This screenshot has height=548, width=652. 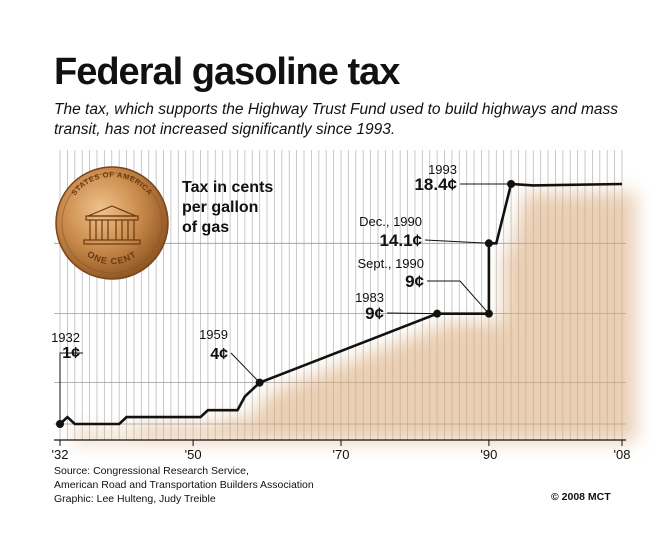 What do you see at coordinates (151, 471) in the screenshot?
I see `source-line-1: Source: Congressional Research Service,` at bounding box center [151, 471].